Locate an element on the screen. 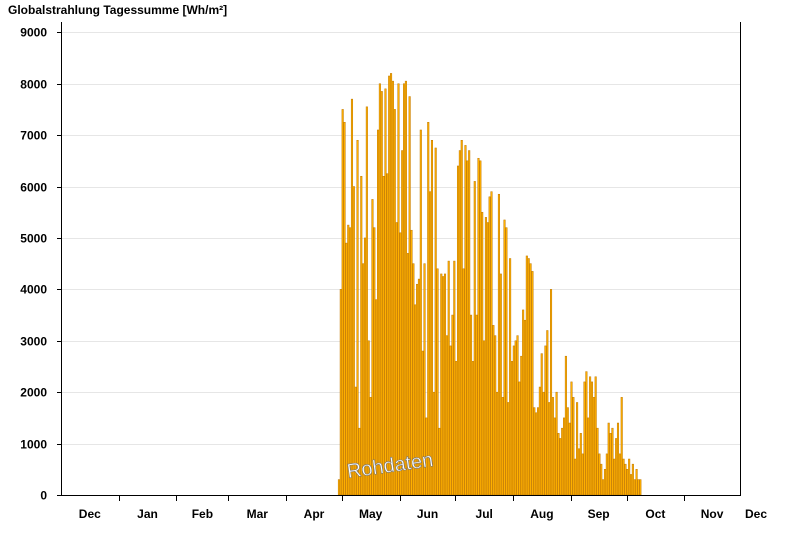 This screenshot has height=550, width=800. y-tick-label: 0 is located at coordinates (43, 496).